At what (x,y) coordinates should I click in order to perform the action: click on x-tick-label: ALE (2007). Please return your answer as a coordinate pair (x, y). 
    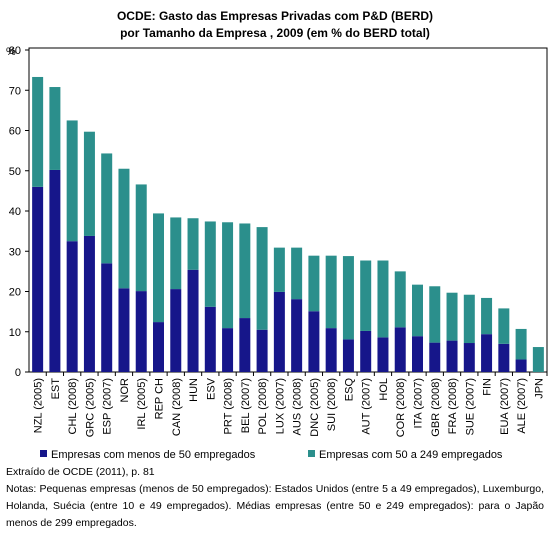
    Looking at the image, I should click on (522, 406).